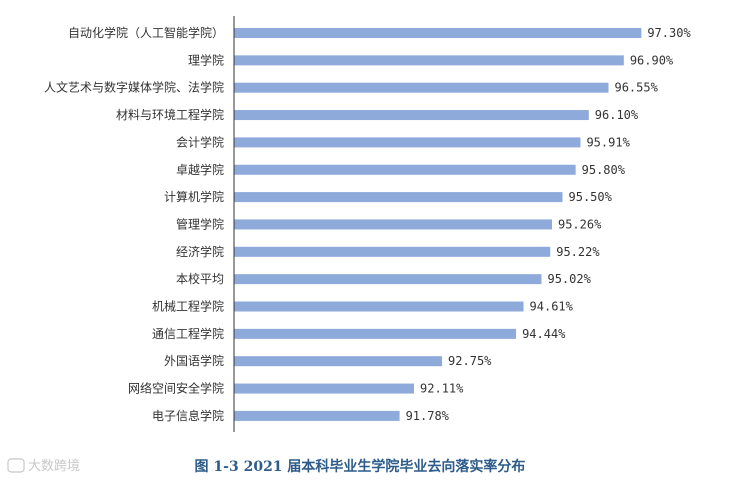  I want to click on watermark: 大数跨境, so click(43, 466).